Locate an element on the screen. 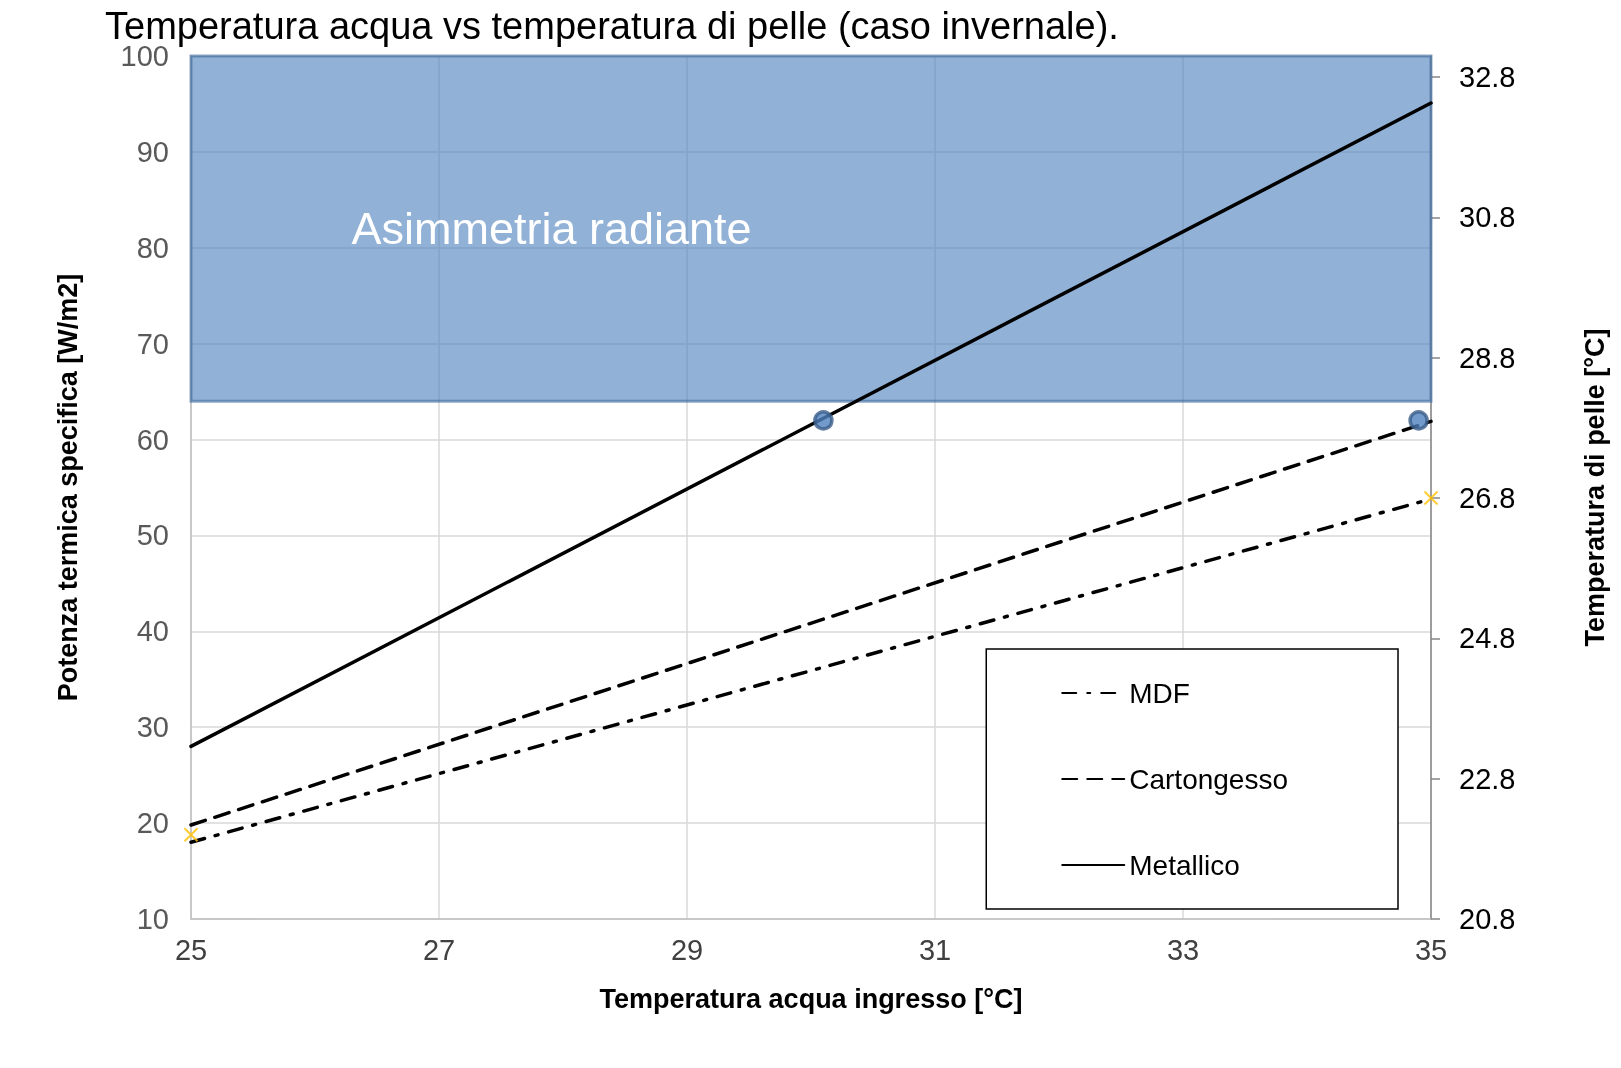 The width and height of the screenshot is (1621, 1068). band-label: Asimmetria radiante is located at coordinates (551, 229).